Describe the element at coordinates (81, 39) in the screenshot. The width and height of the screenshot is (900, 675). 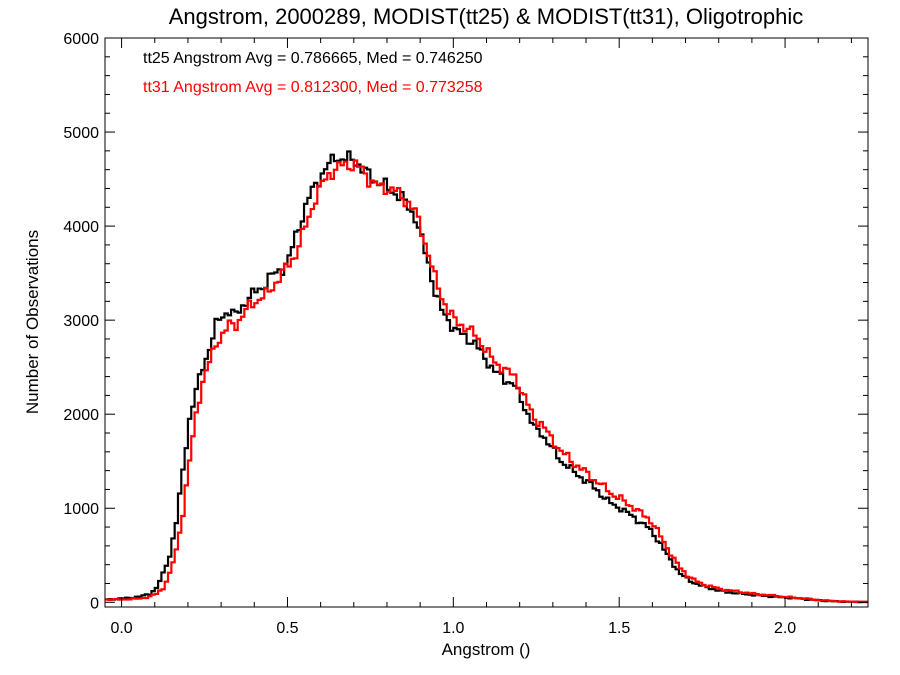
I see `y-tick-label: 6000` at that location.